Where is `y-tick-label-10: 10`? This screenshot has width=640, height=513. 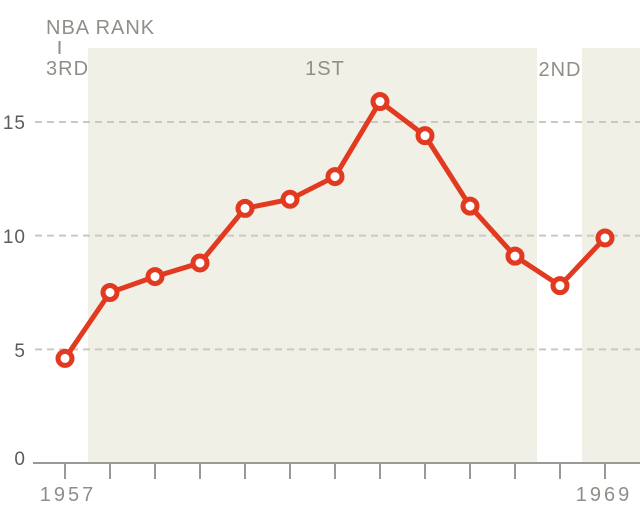
y-tick-label-10: 10 is located at coordinates (14, 237).